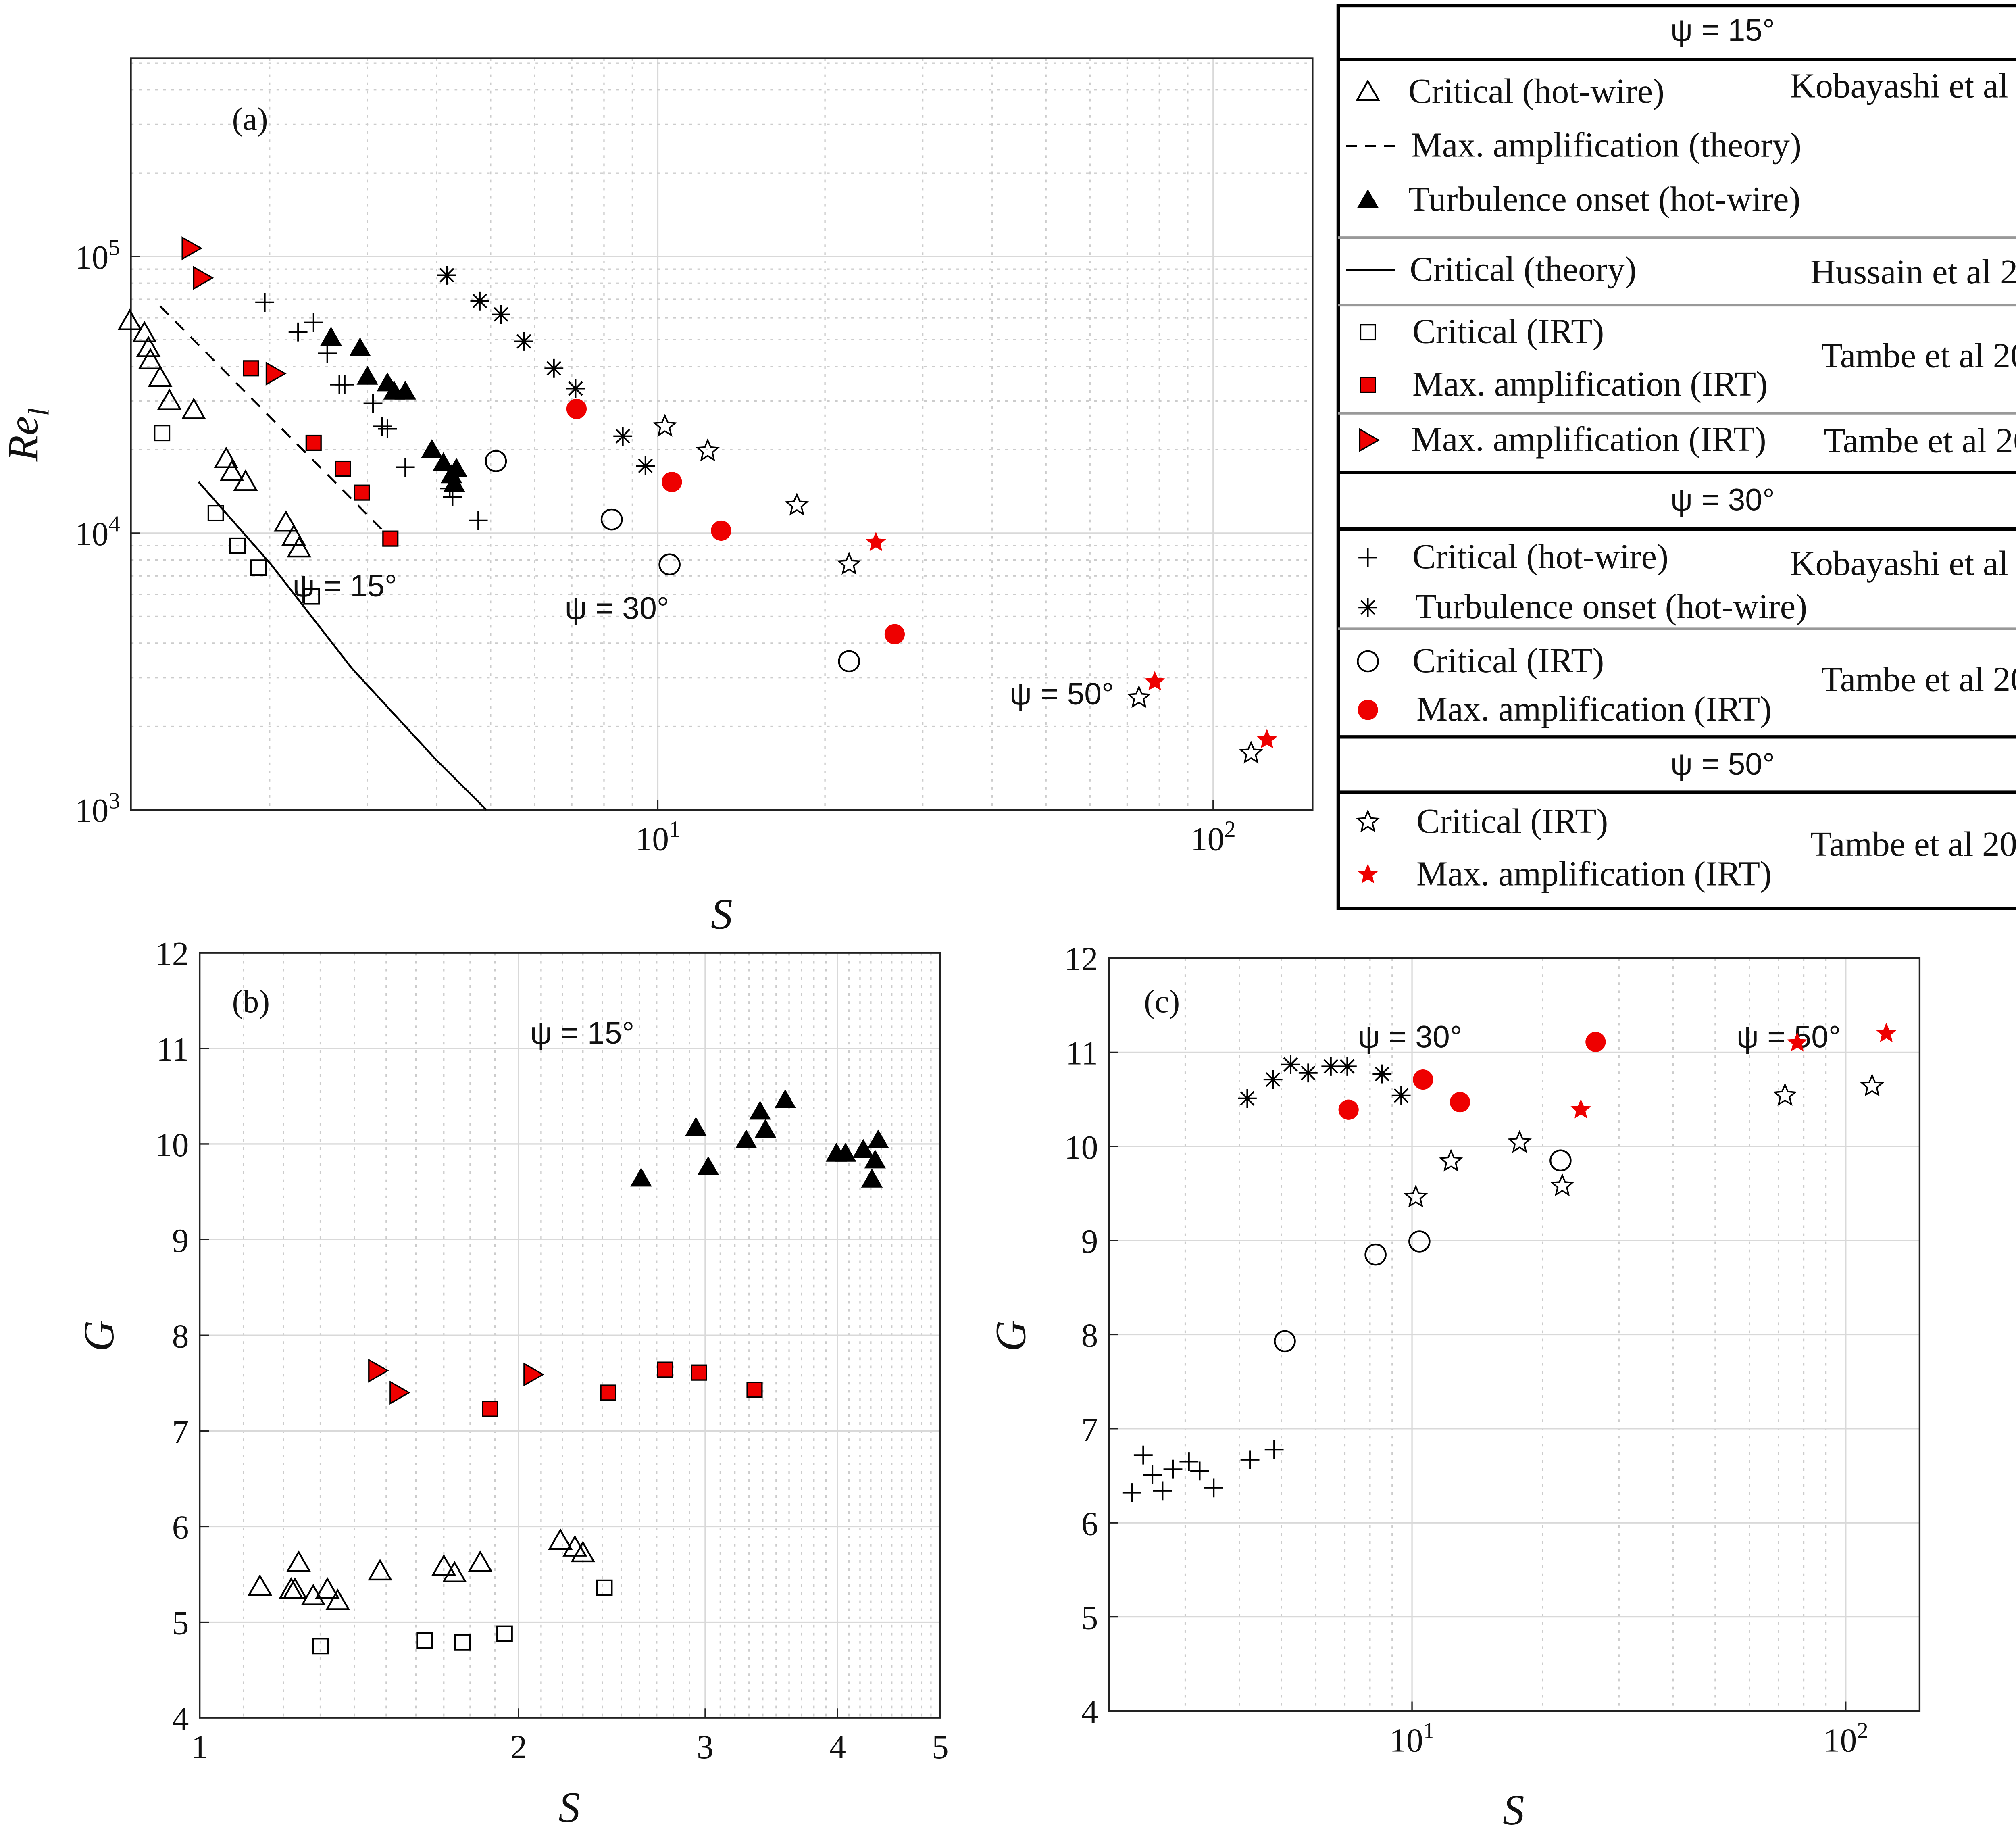 The height and width of the screenshot is (1830, 2016). I want to click on solid-line, so click(342, 646).